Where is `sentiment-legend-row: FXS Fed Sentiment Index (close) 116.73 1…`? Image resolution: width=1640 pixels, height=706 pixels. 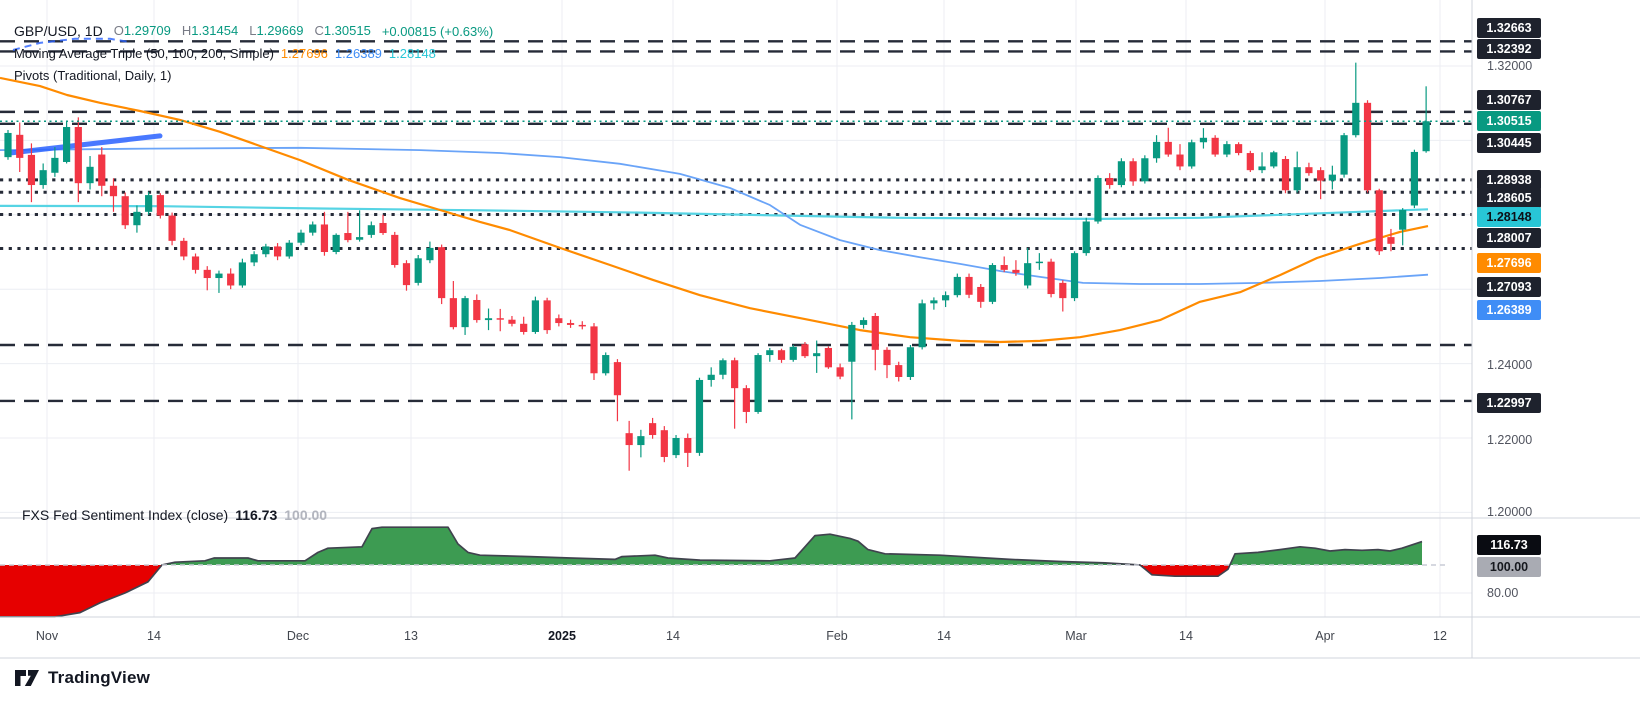 sentiment-legend-row: FXS Fed Sentiment Index (close) 116.73 1… is located at coordinates (174, 515).